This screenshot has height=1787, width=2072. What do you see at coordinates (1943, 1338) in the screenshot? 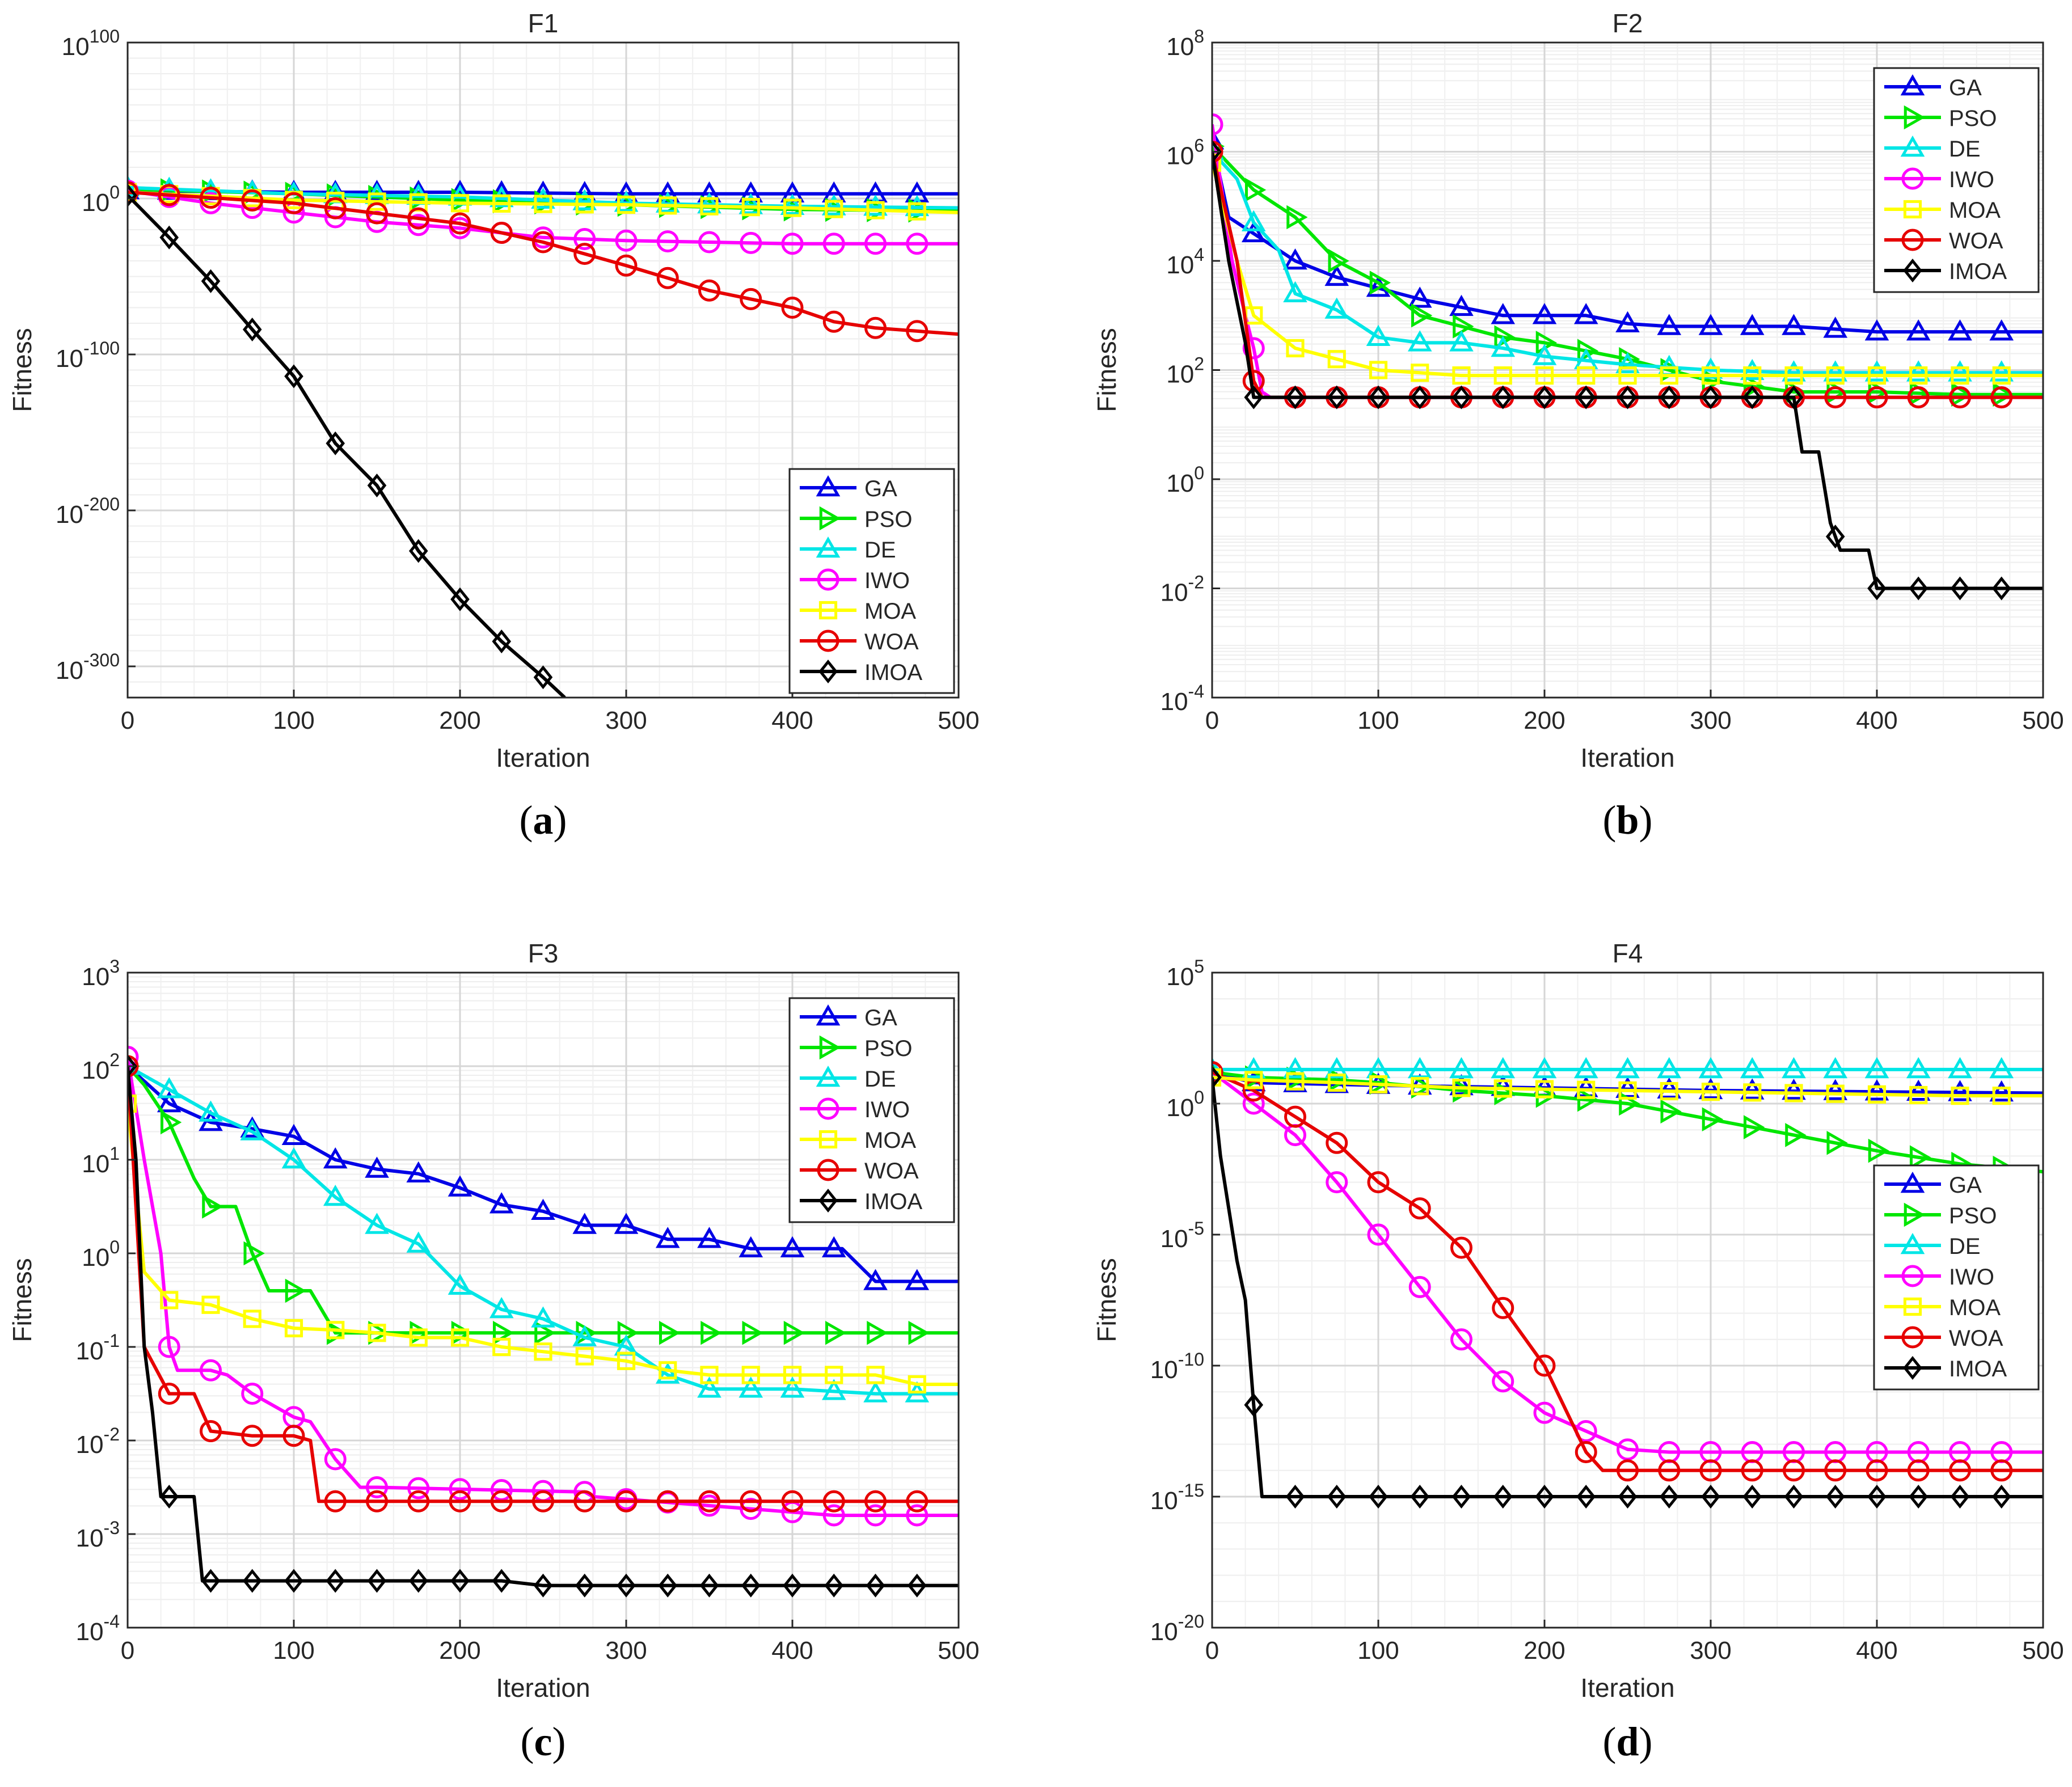
I see `legend-item-woa: WOA` at bounding box center [1943, 1338].